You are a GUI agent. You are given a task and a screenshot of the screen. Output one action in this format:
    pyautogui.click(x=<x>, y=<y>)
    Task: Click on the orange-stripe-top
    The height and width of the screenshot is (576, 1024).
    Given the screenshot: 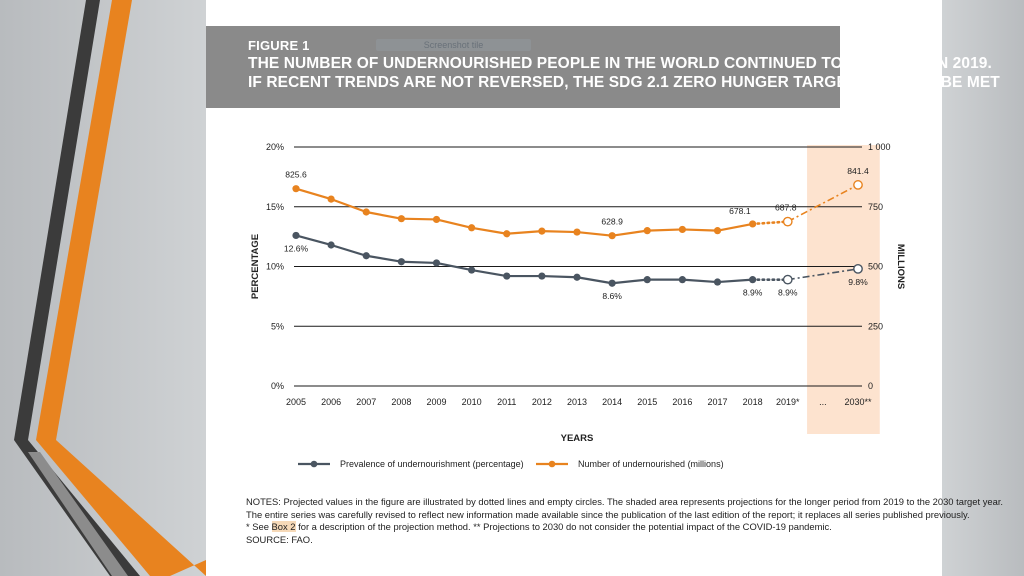 What is the action you would take?
    pyautogui.click(x=84, y=220)
    